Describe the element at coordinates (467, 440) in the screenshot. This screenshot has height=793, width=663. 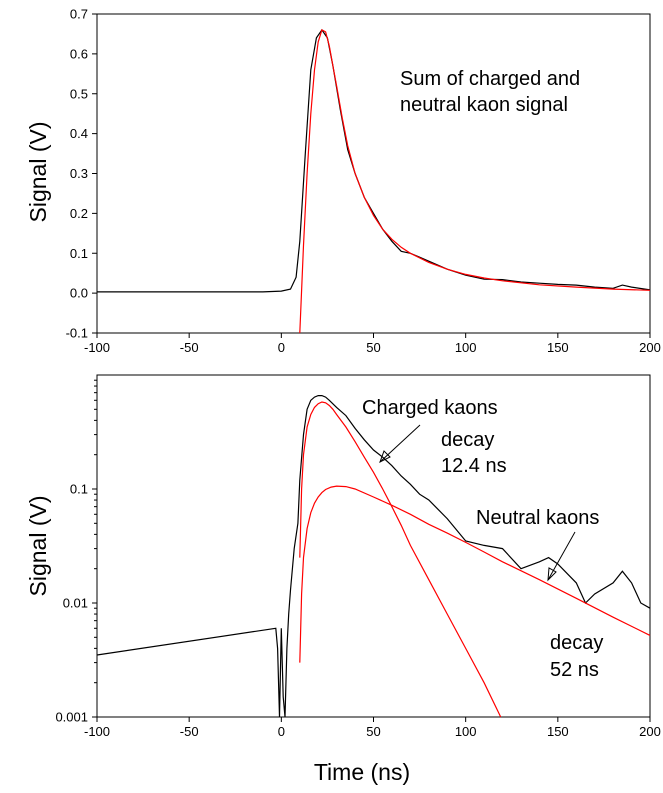
I see `charged-decay-label: decay` at that location.